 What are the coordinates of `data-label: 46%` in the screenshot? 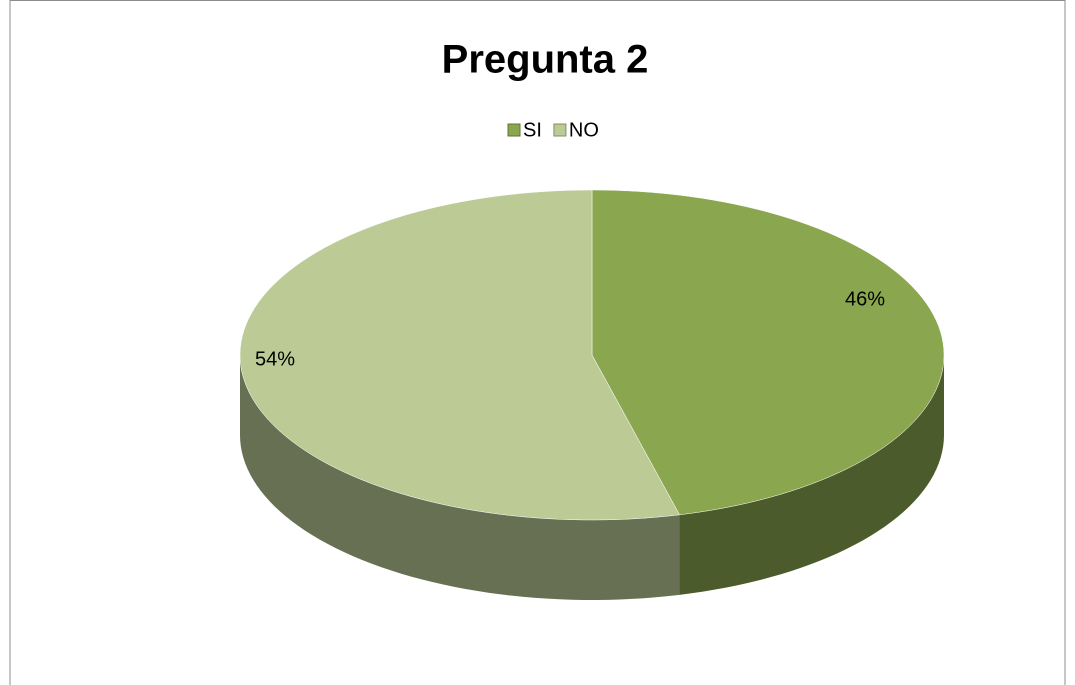 It's located at (865, 299).